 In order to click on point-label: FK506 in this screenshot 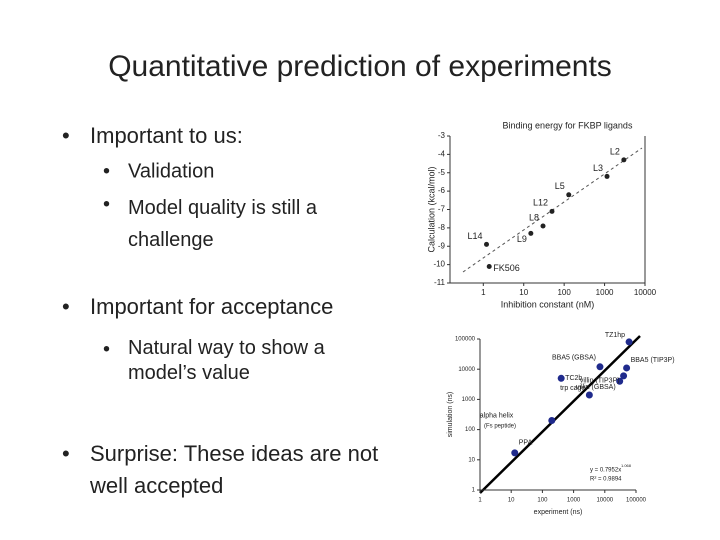, I will do `click(506, 268)`.